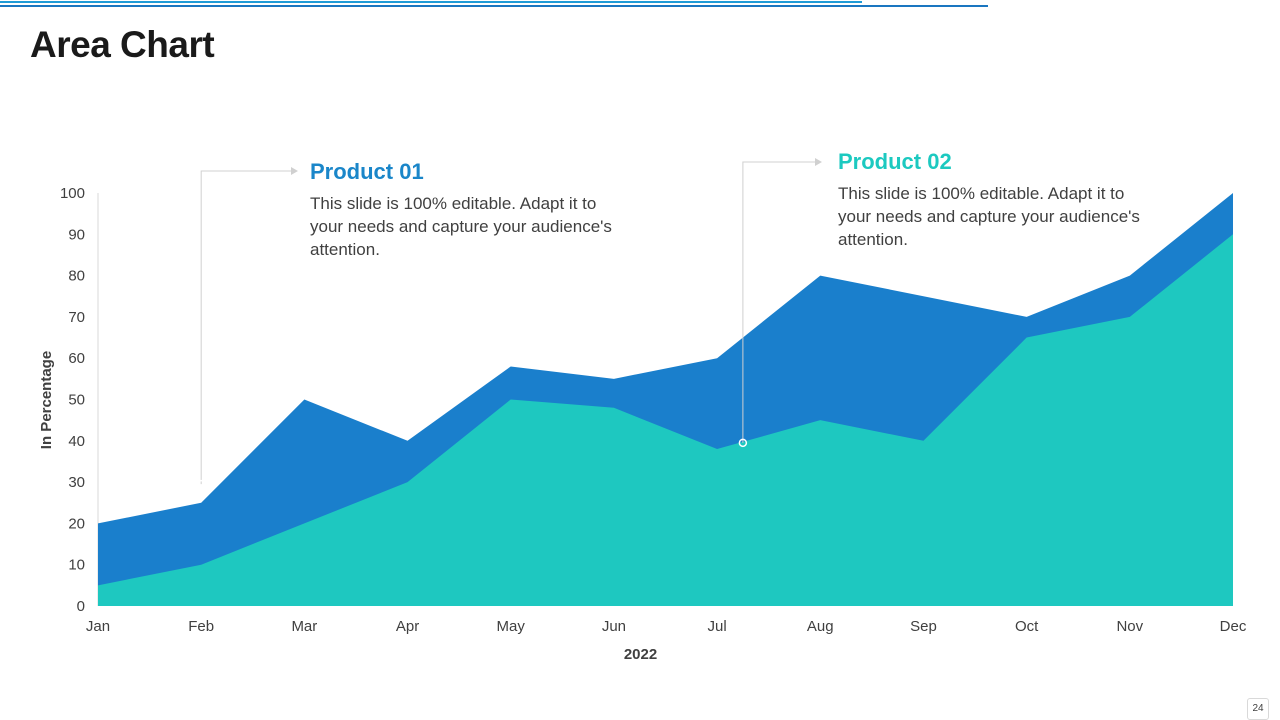 The width and height of the screenshot is (1280, 720). What do you see at coordinates (304, 626) in the screenshot?
I see `x-tick-label: Mar` at bounding box center [304, 626].